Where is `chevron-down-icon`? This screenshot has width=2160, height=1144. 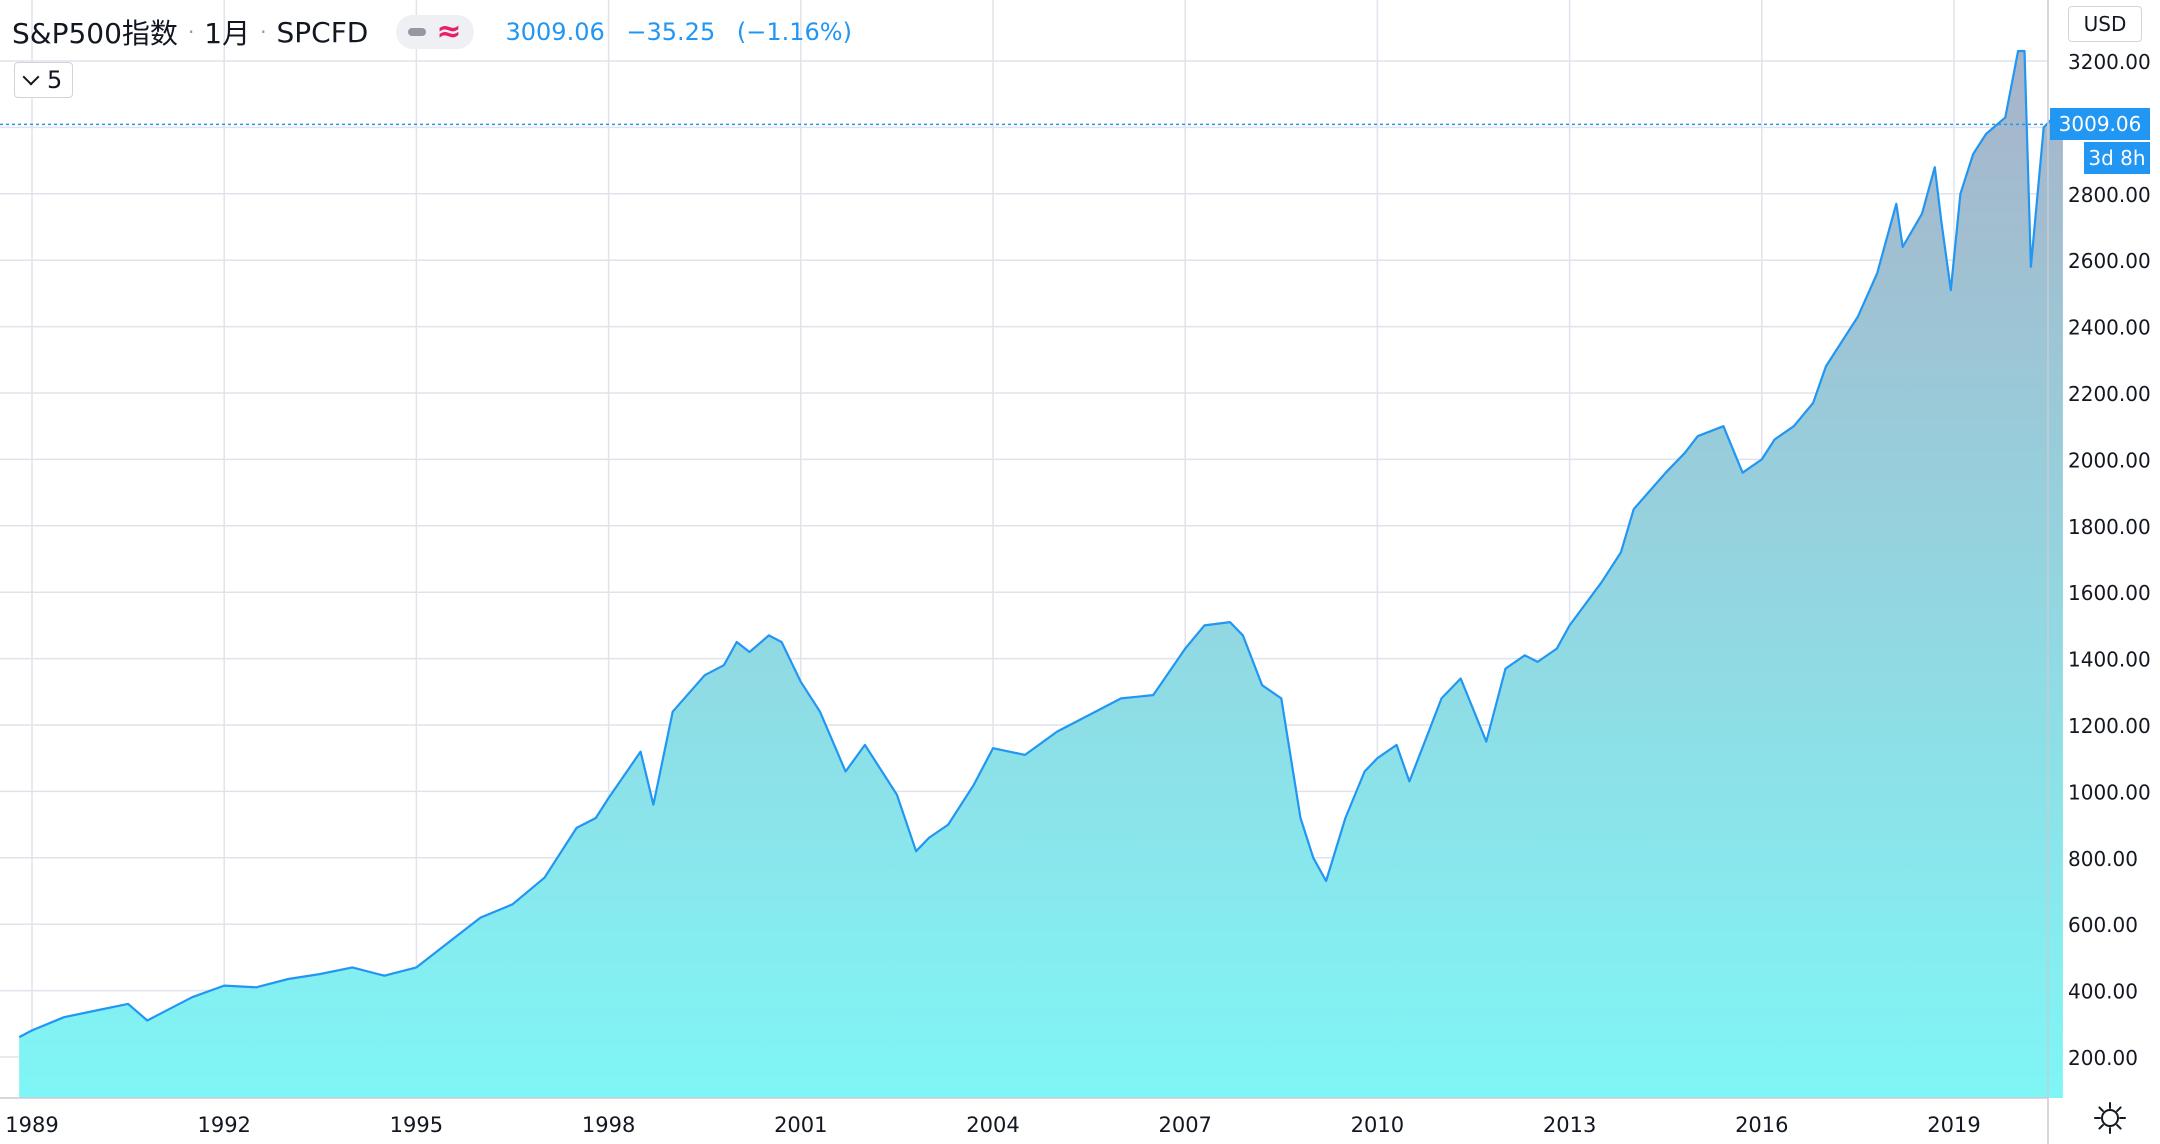
chevron-down-icon is located at coordinates (31, 77).